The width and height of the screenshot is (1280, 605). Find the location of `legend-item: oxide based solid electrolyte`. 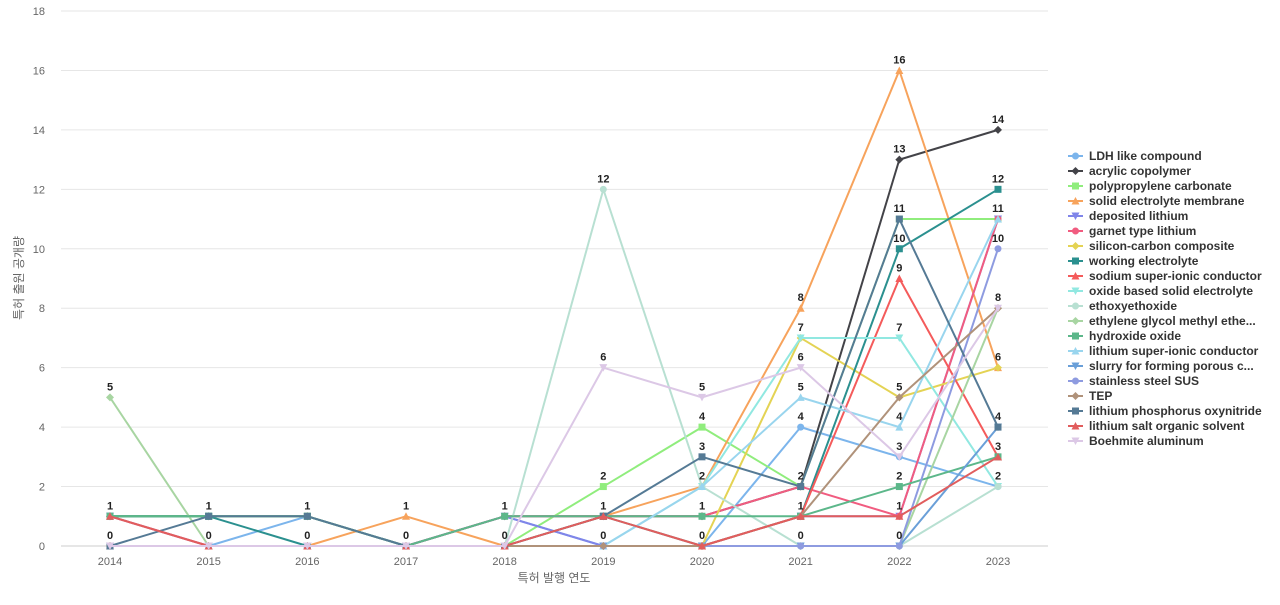

legend-item: oxide based solid electrolyte is located at coordinates (1160, 291).